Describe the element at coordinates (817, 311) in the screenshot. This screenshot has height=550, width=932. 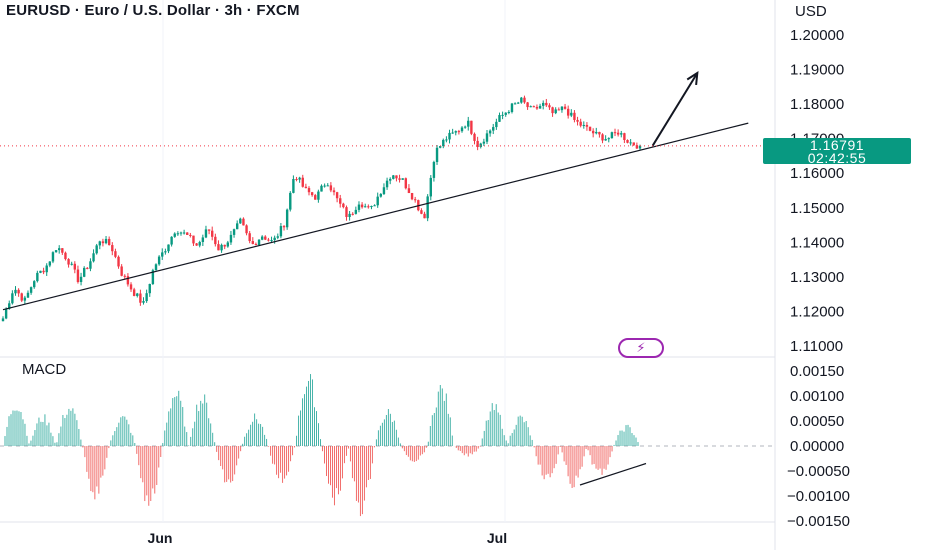
I see `price-tick-label: 1.12000` at that location.